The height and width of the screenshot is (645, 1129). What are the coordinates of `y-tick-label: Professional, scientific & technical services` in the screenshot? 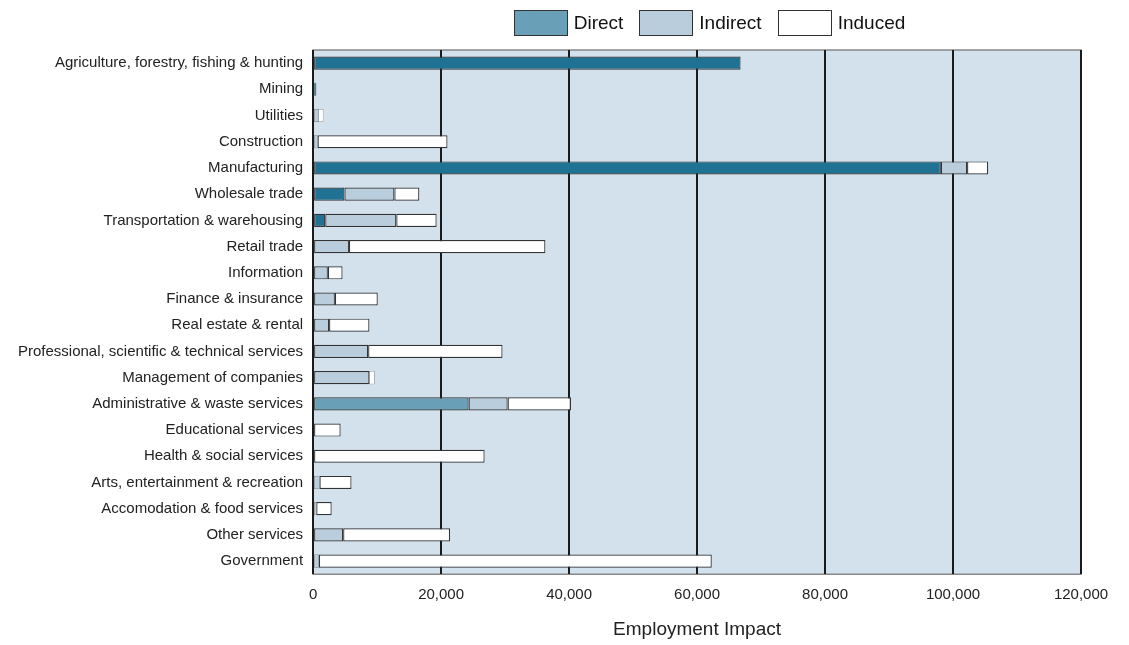 It's located at (160, 350).